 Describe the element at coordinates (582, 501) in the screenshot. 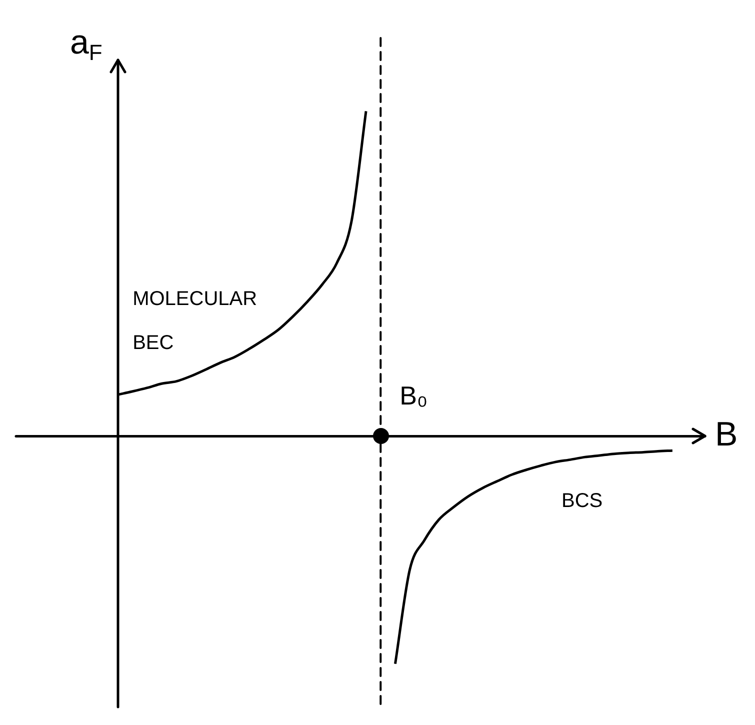

I see `annotation: BCS` at that location.